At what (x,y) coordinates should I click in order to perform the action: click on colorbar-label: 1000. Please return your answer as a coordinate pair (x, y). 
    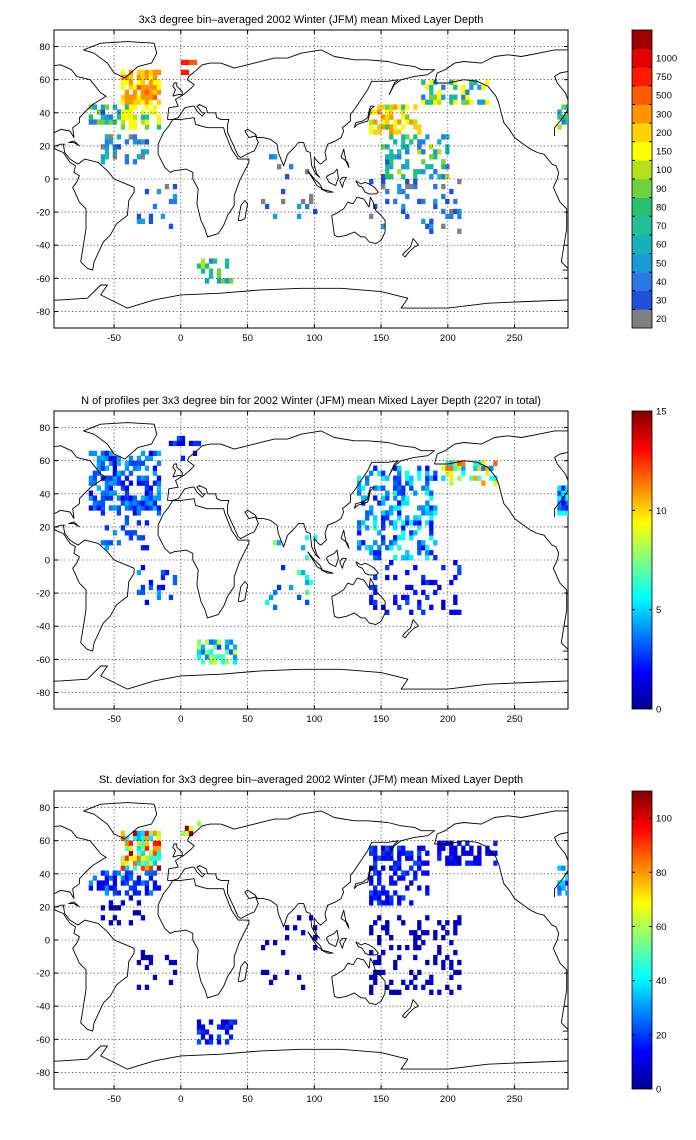
    Looking at the image, I should click on (666, 58).